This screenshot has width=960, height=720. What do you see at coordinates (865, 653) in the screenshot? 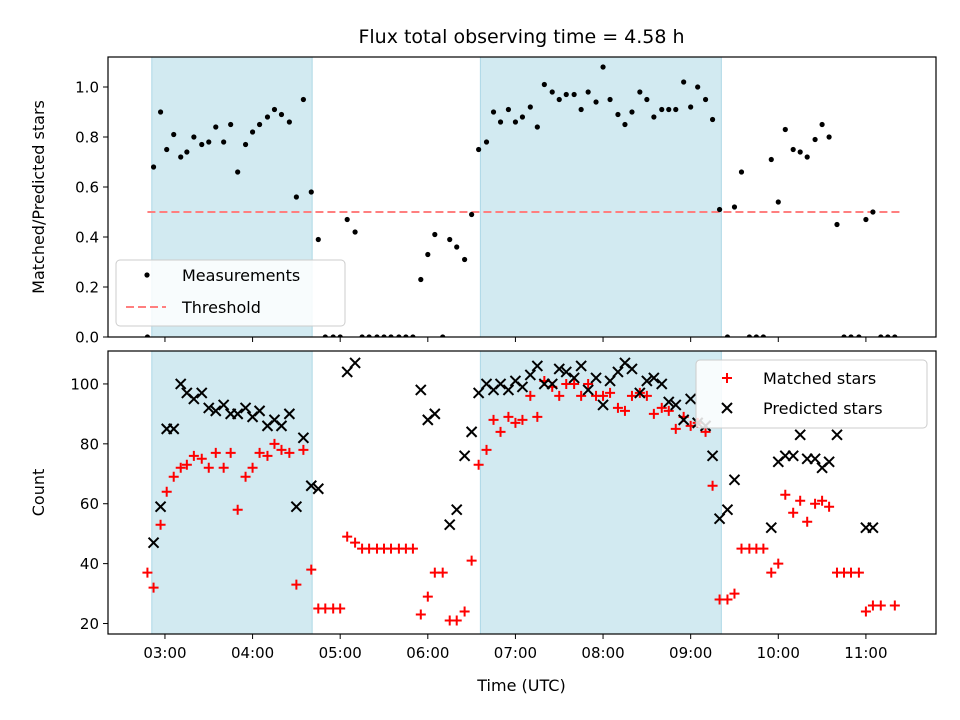
I see `x-tick-label: 11:00` at bounding box center [865, 653].